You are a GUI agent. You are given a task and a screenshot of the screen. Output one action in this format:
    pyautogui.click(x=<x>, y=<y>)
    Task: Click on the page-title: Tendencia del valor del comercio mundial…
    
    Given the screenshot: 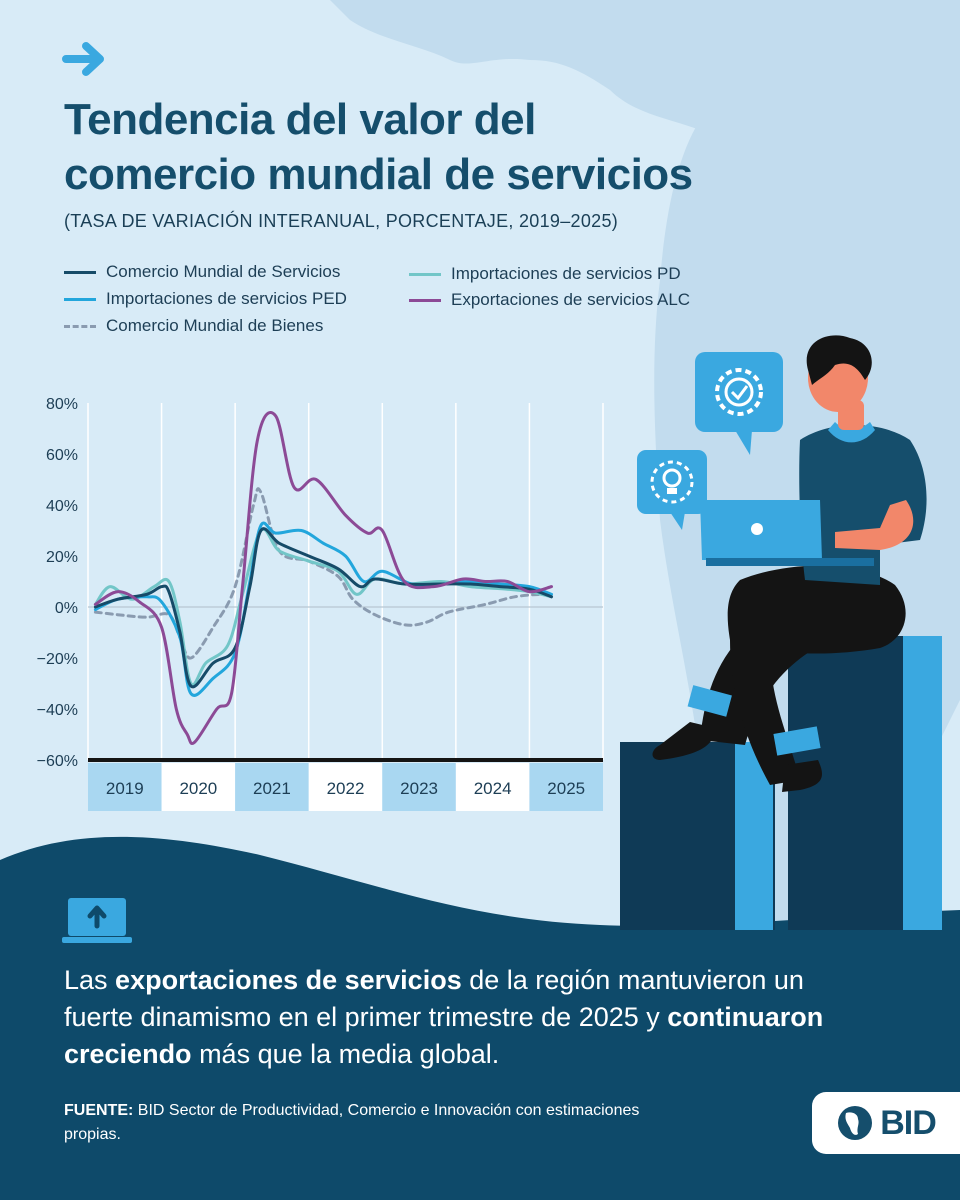 What is the action you would take?
    pyautogui.click(x=474, y=147)
    